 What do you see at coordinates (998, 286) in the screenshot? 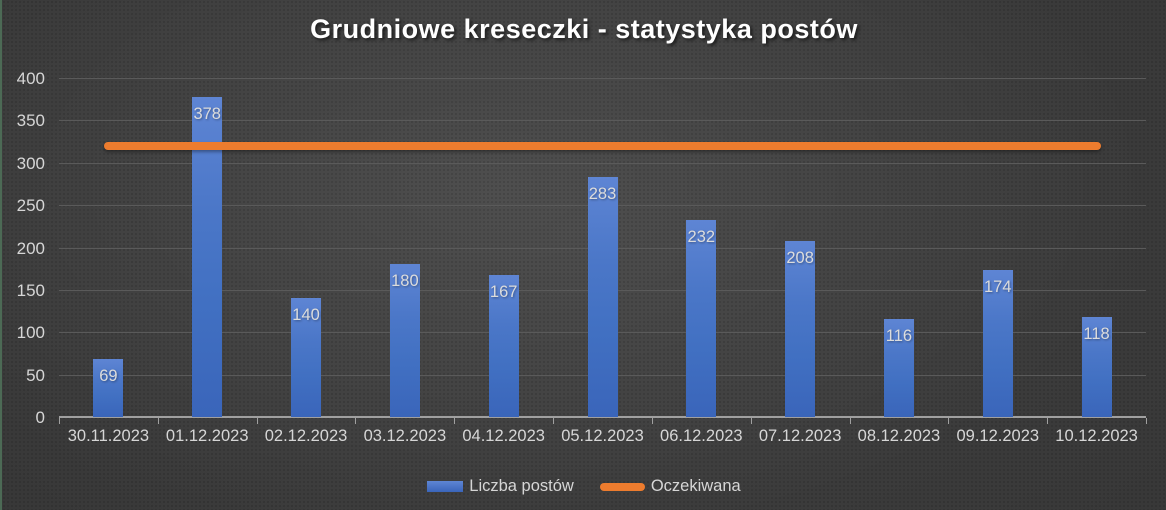
I see `bar-value-label: 174` at bounding box center [998, 286].